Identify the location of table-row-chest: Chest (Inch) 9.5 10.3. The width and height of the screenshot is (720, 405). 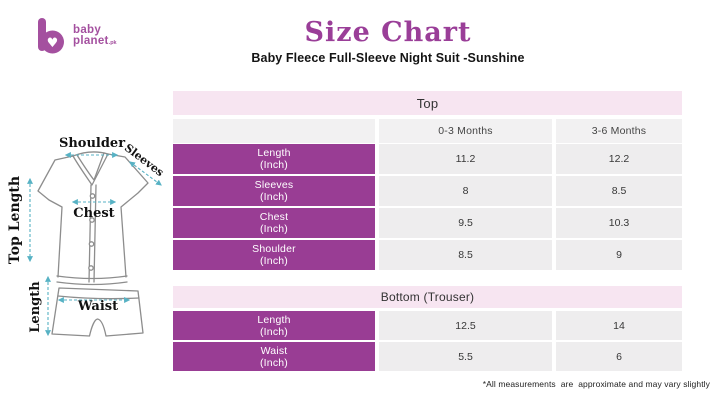
(427, 223).